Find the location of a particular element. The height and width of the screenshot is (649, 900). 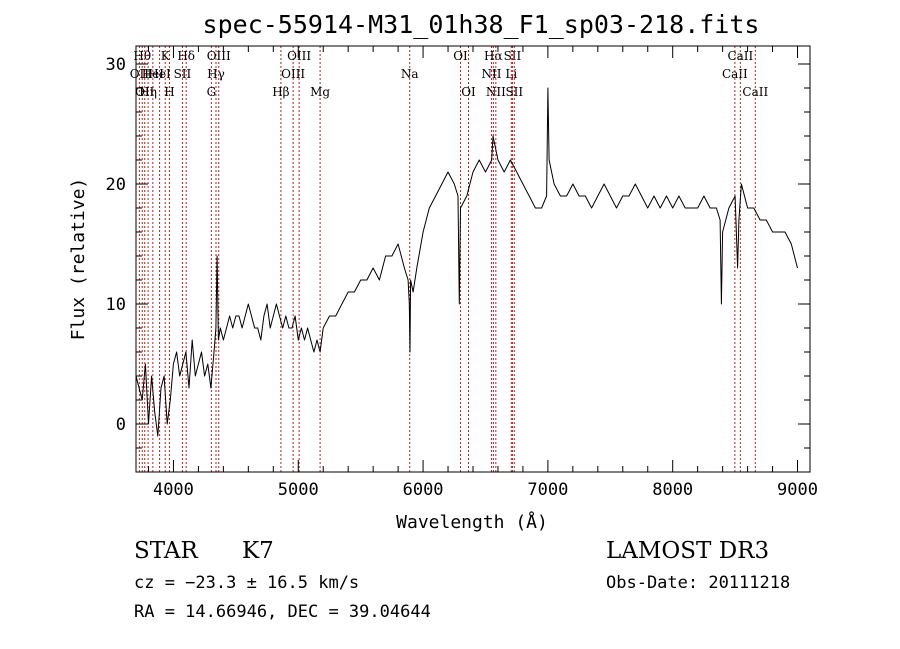

line-marker-label-20: NII is located at coordinates (491, 74).